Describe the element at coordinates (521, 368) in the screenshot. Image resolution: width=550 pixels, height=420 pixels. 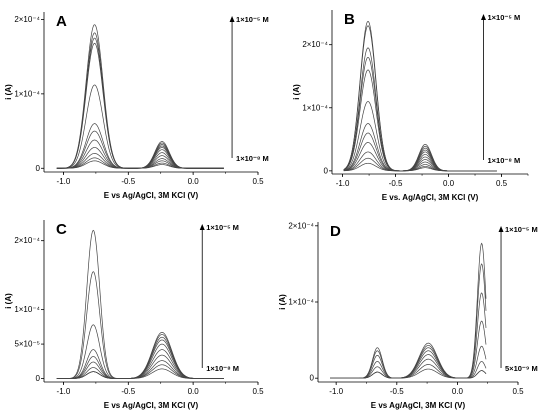
I see `concentration-bottom-label: 5×10⁻⁹ M` at that location.